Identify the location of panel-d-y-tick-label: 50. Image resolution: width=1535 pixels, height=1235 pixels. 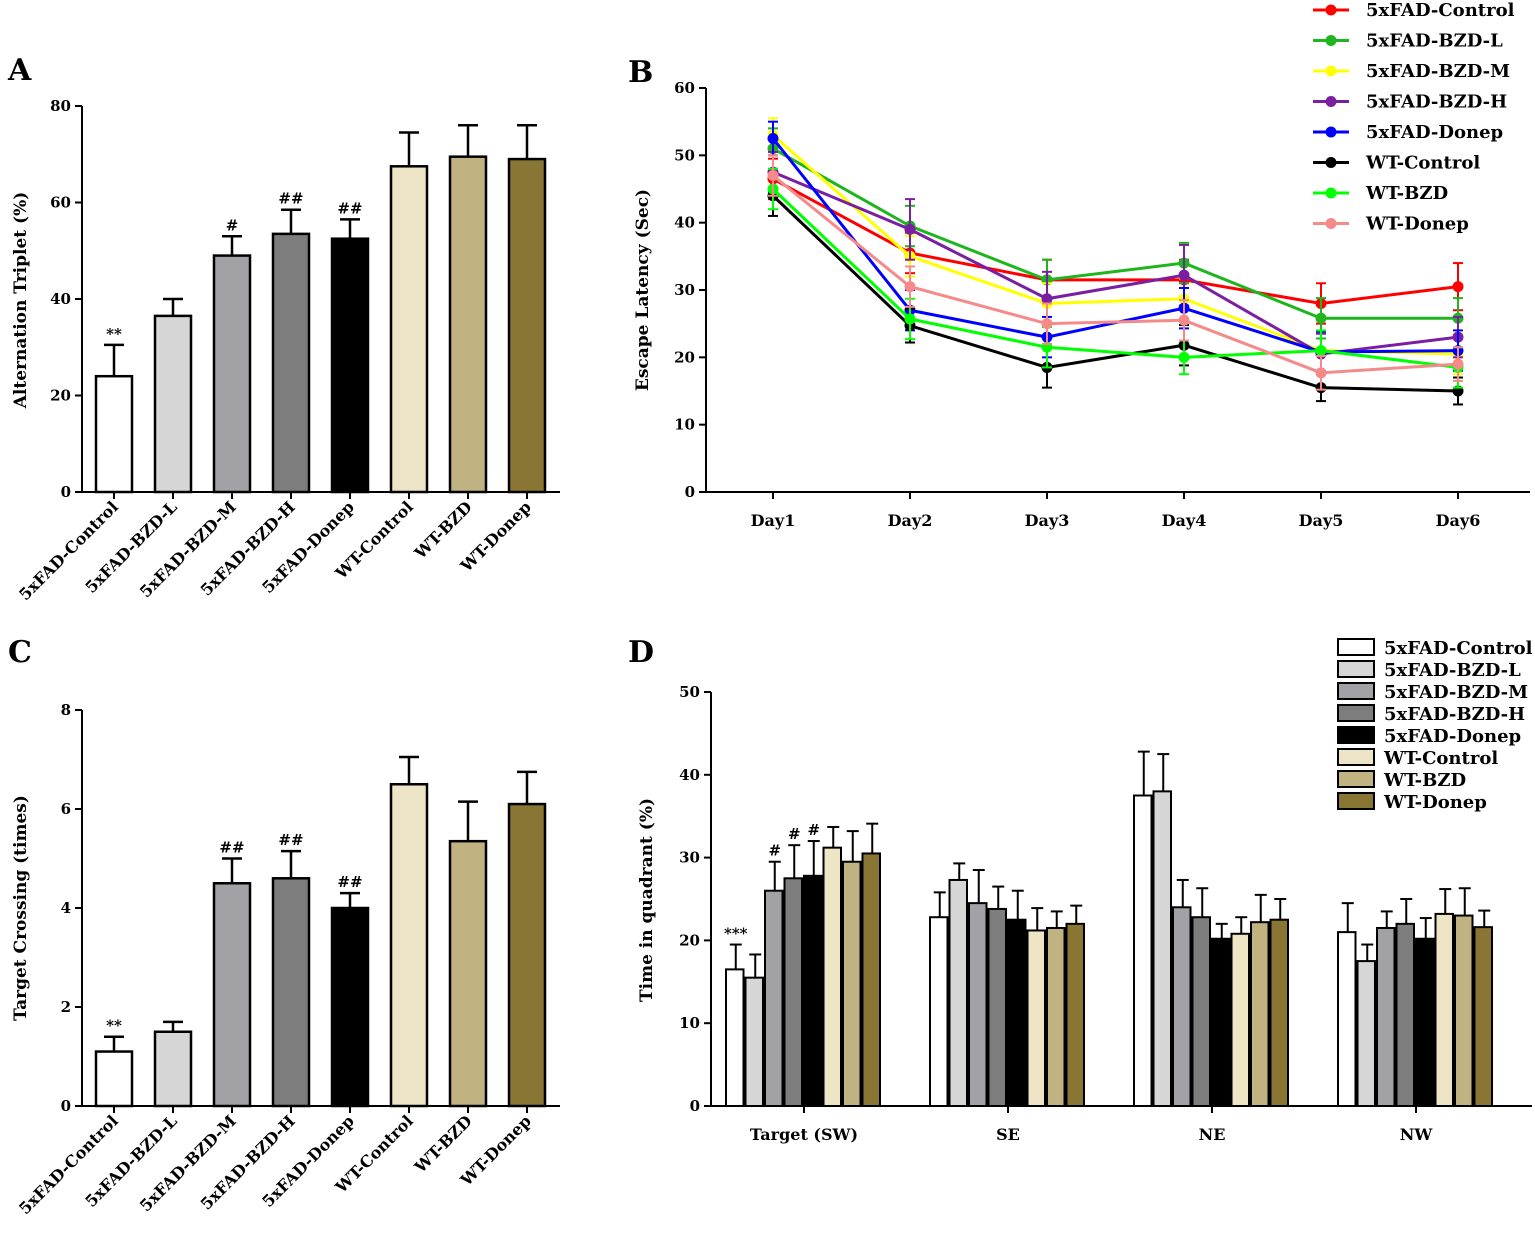
(689, 692).